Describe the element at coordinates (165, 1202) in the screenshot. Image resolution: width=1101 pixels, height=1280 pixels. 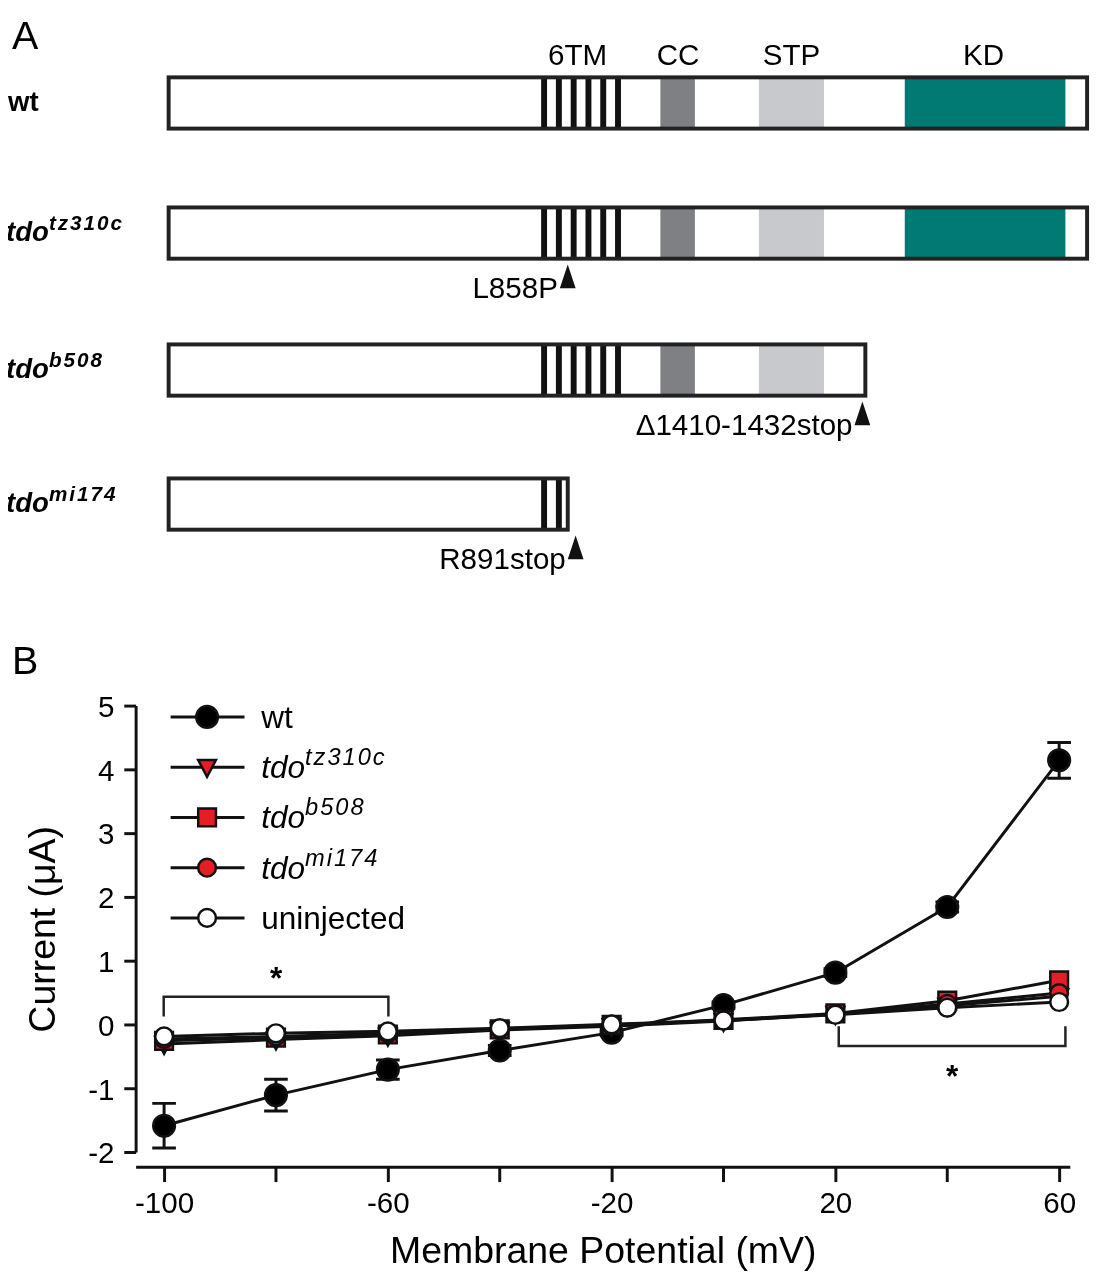
I see `x-tick-label: -100` at that location.